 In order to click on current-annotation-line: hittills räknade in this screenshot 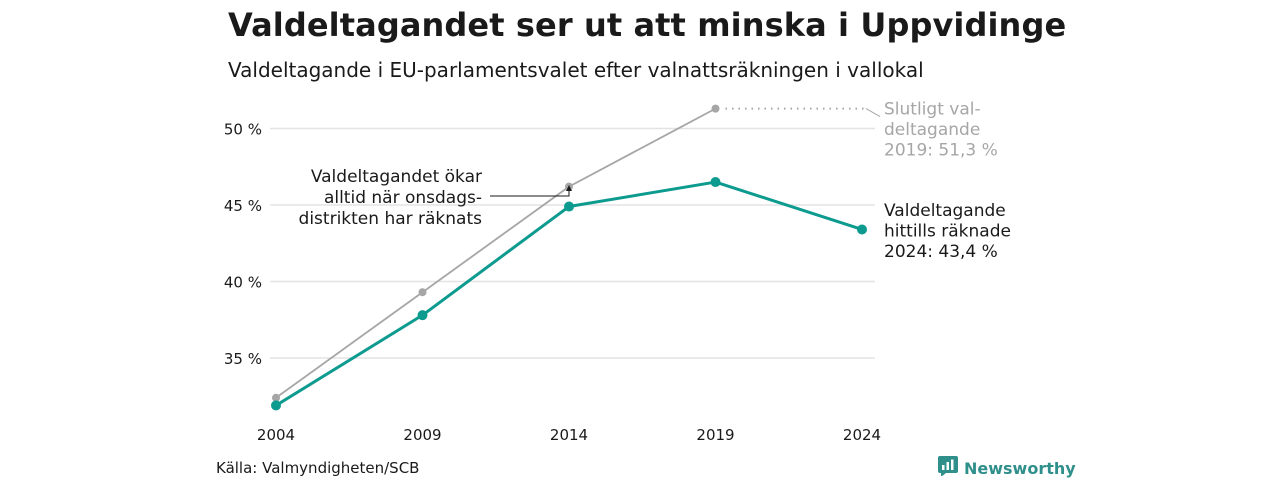, I will do `click(947, 232)`.